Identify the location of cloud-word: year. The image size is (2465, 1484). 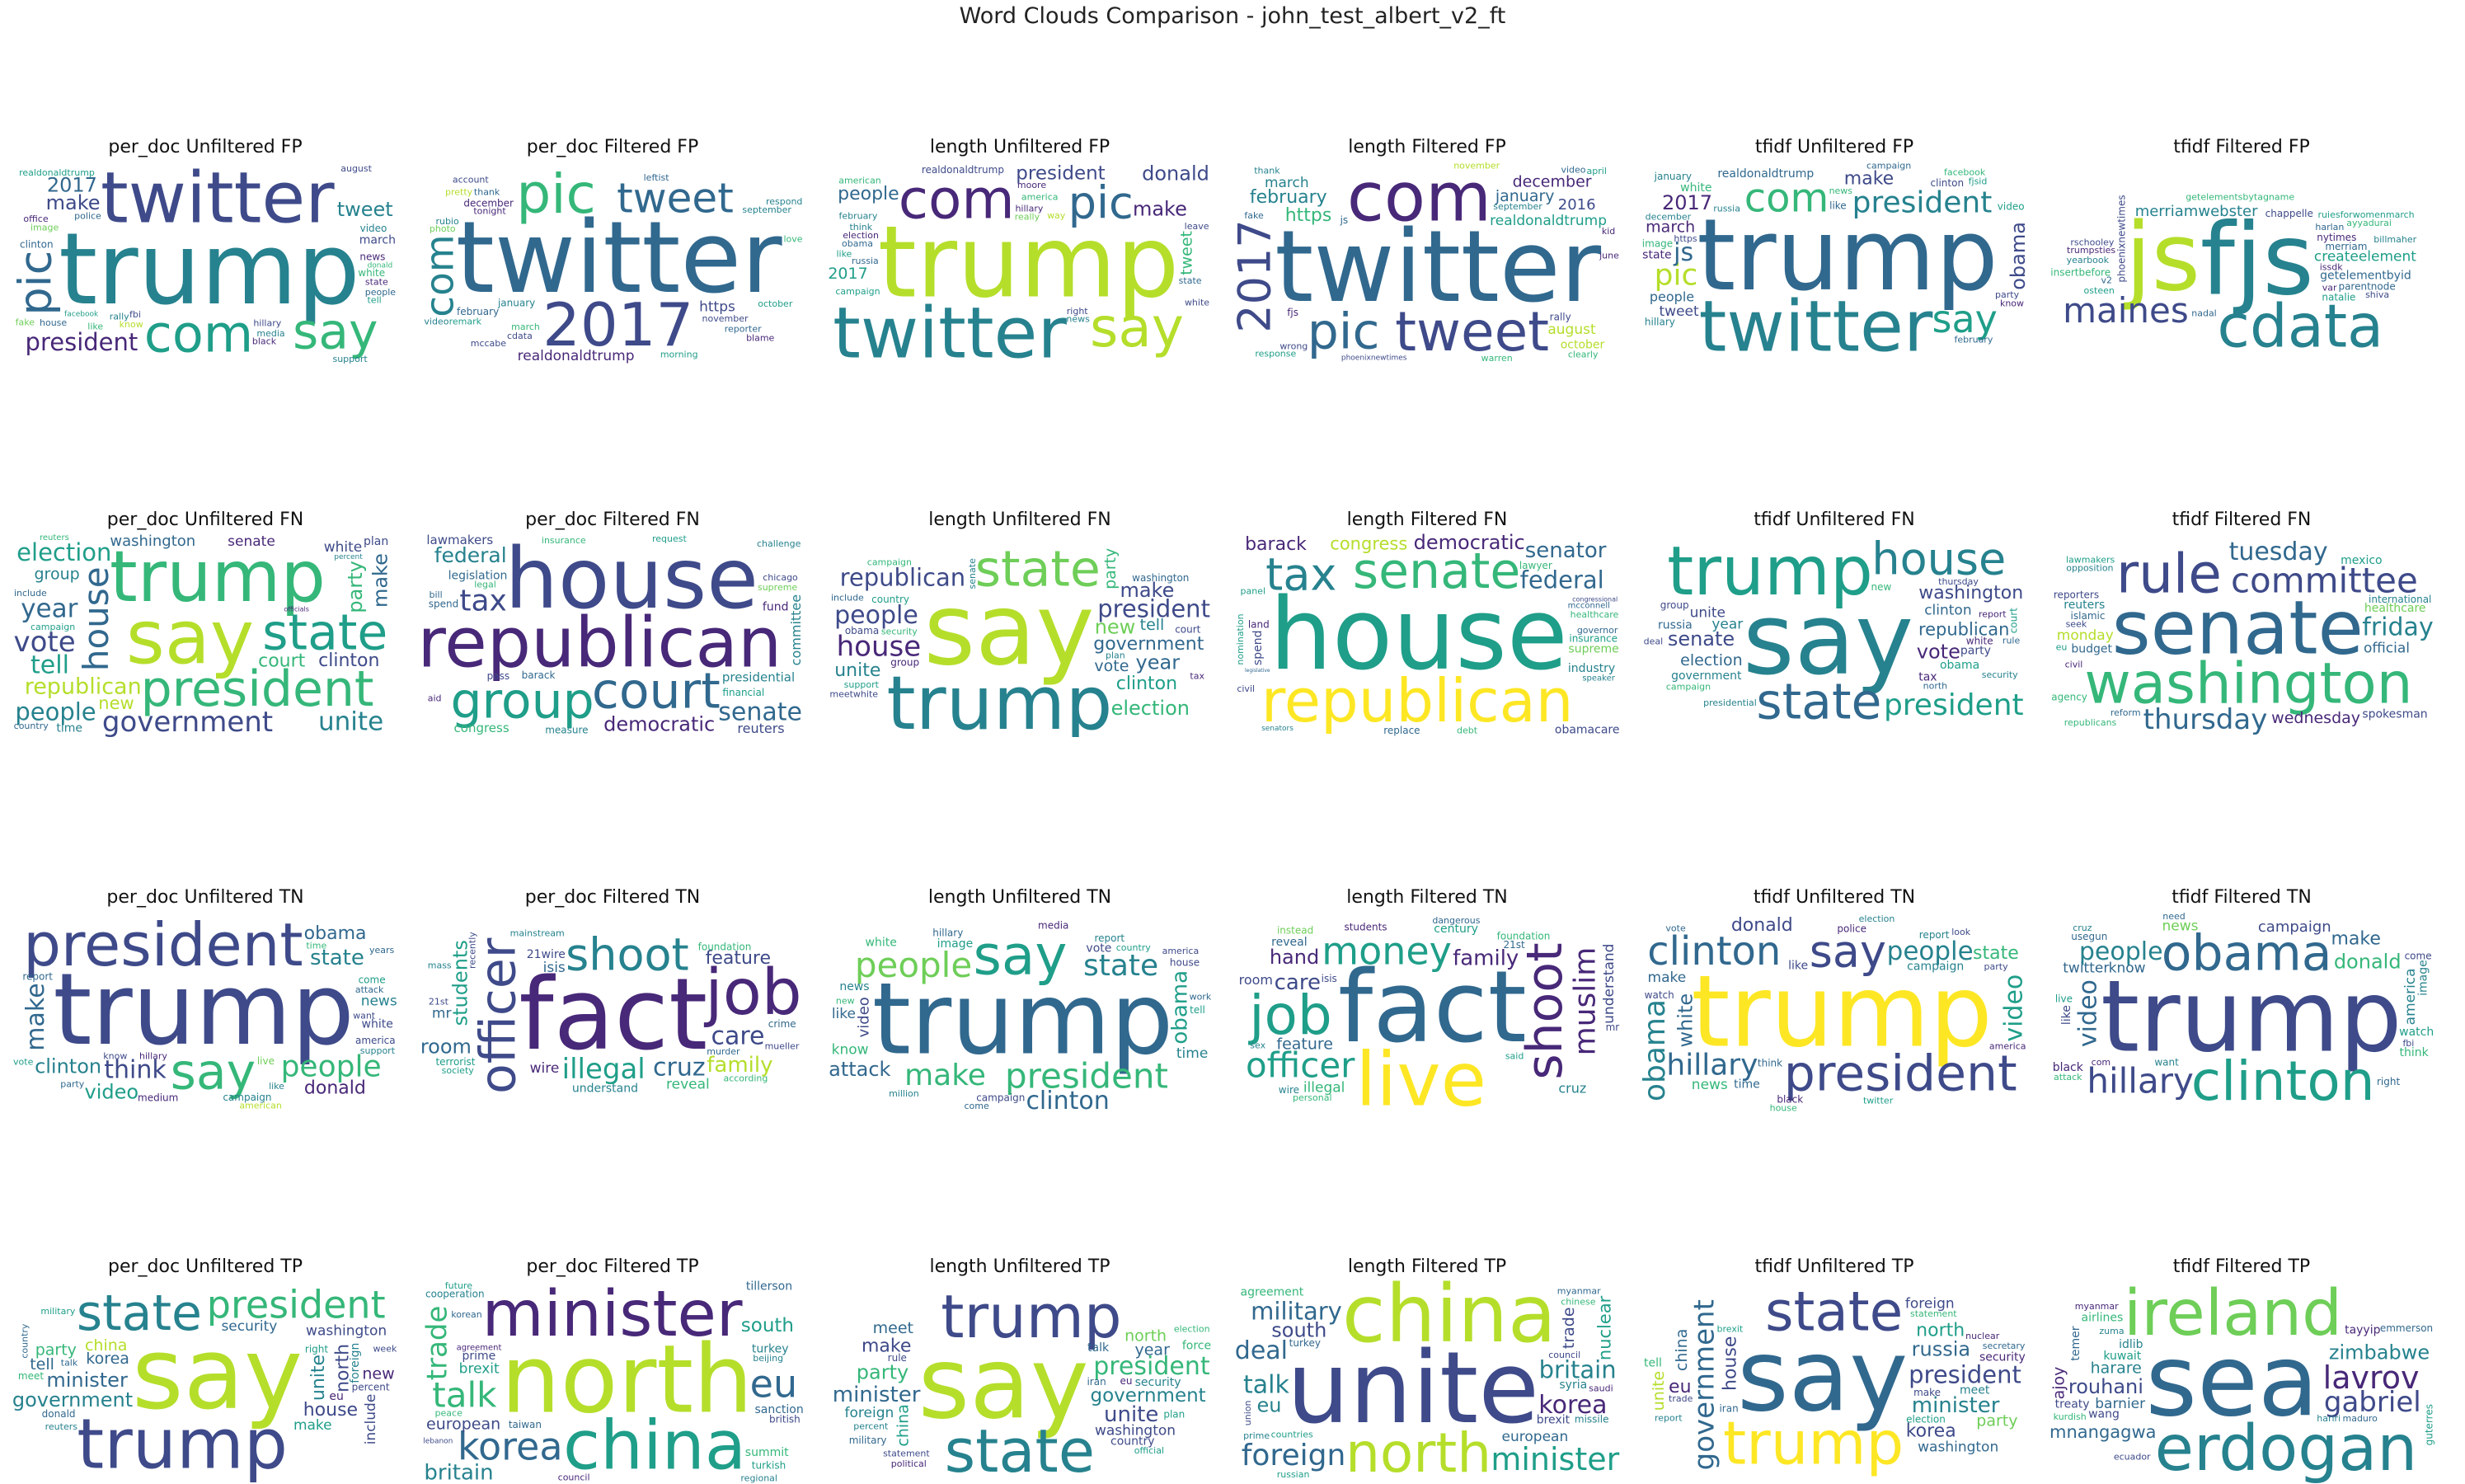
(1153, 1350).